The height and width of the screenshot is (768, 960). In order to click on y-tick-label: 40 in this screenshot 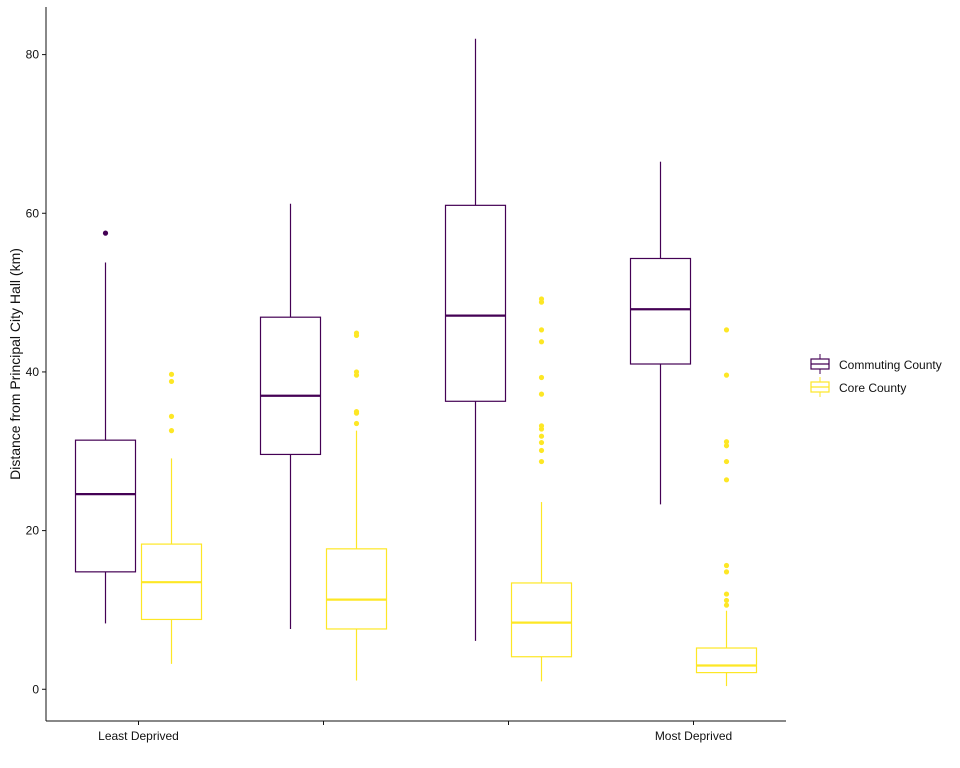, I will do `click(33, 372)`.